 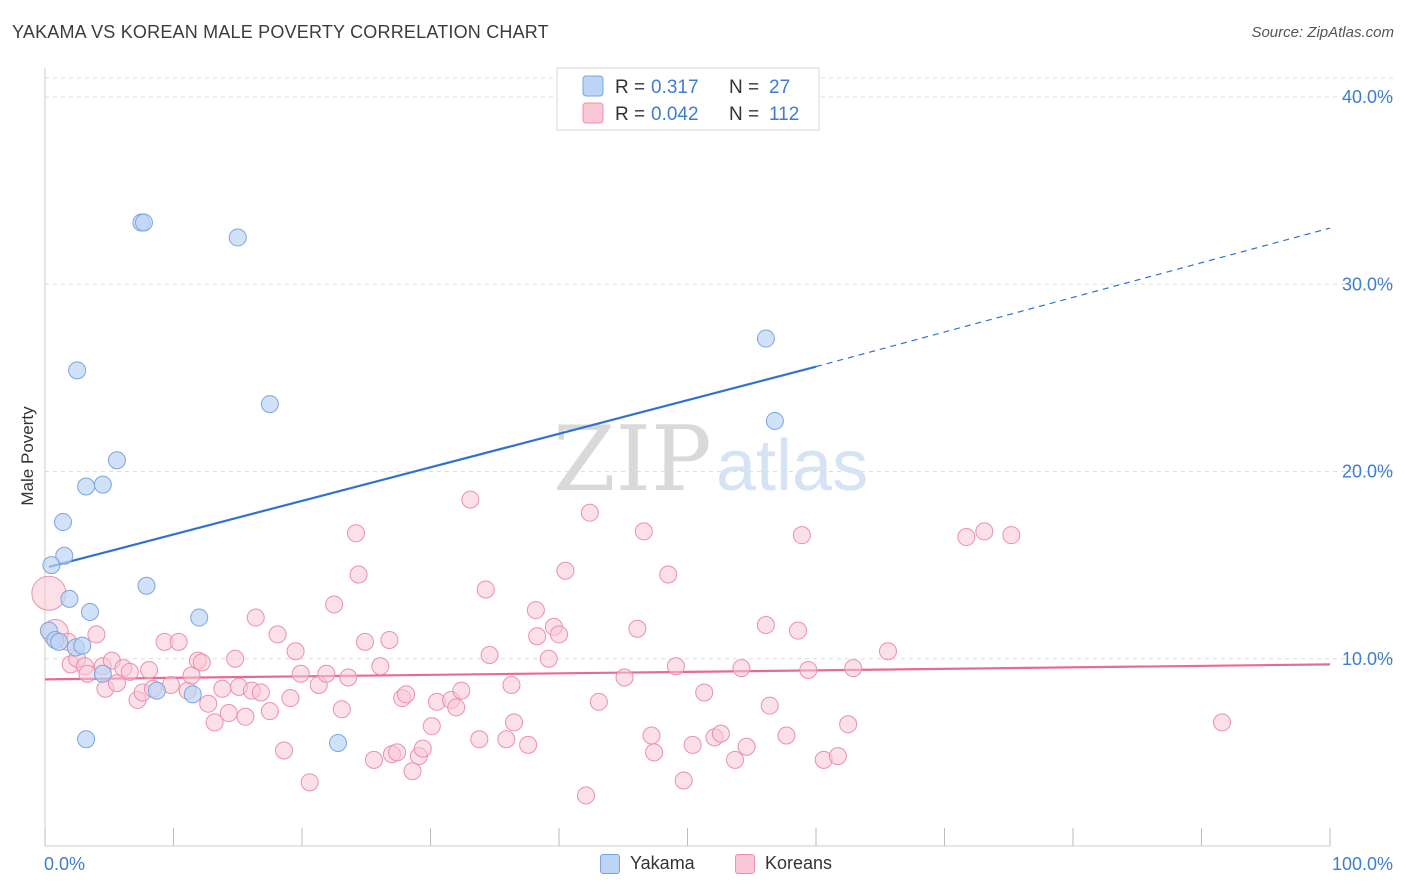 I want to click on y-tick-label: 30.0%, so click(x=1367, y=284).